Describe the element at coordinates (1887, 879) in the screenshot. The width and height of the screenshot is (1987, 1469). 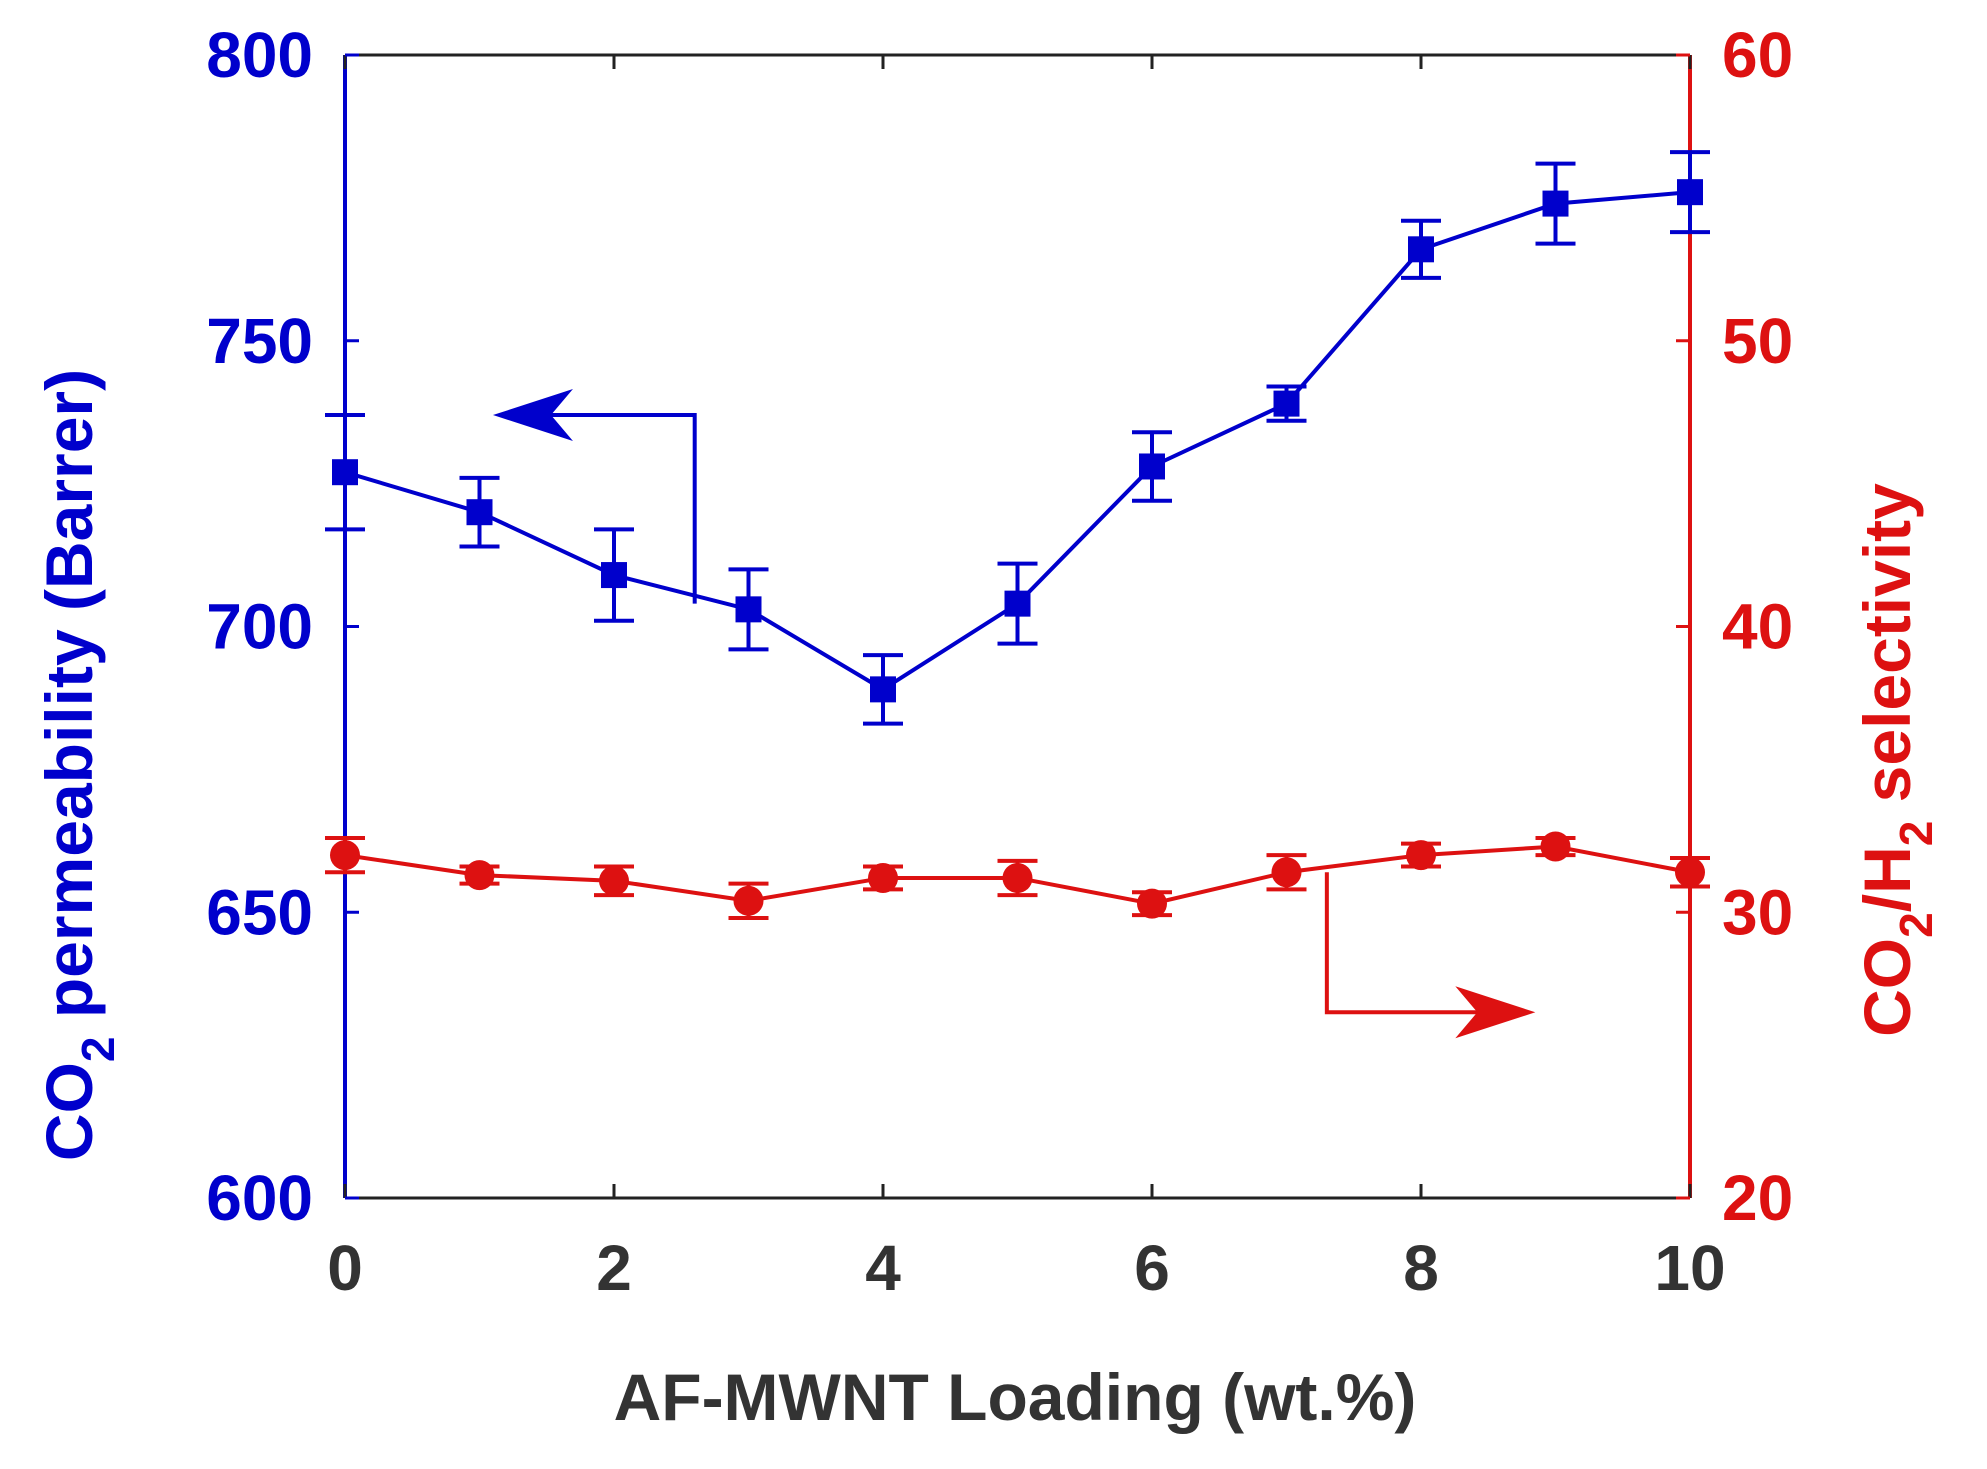
I see `right-axis-title-h: /H` at that location.